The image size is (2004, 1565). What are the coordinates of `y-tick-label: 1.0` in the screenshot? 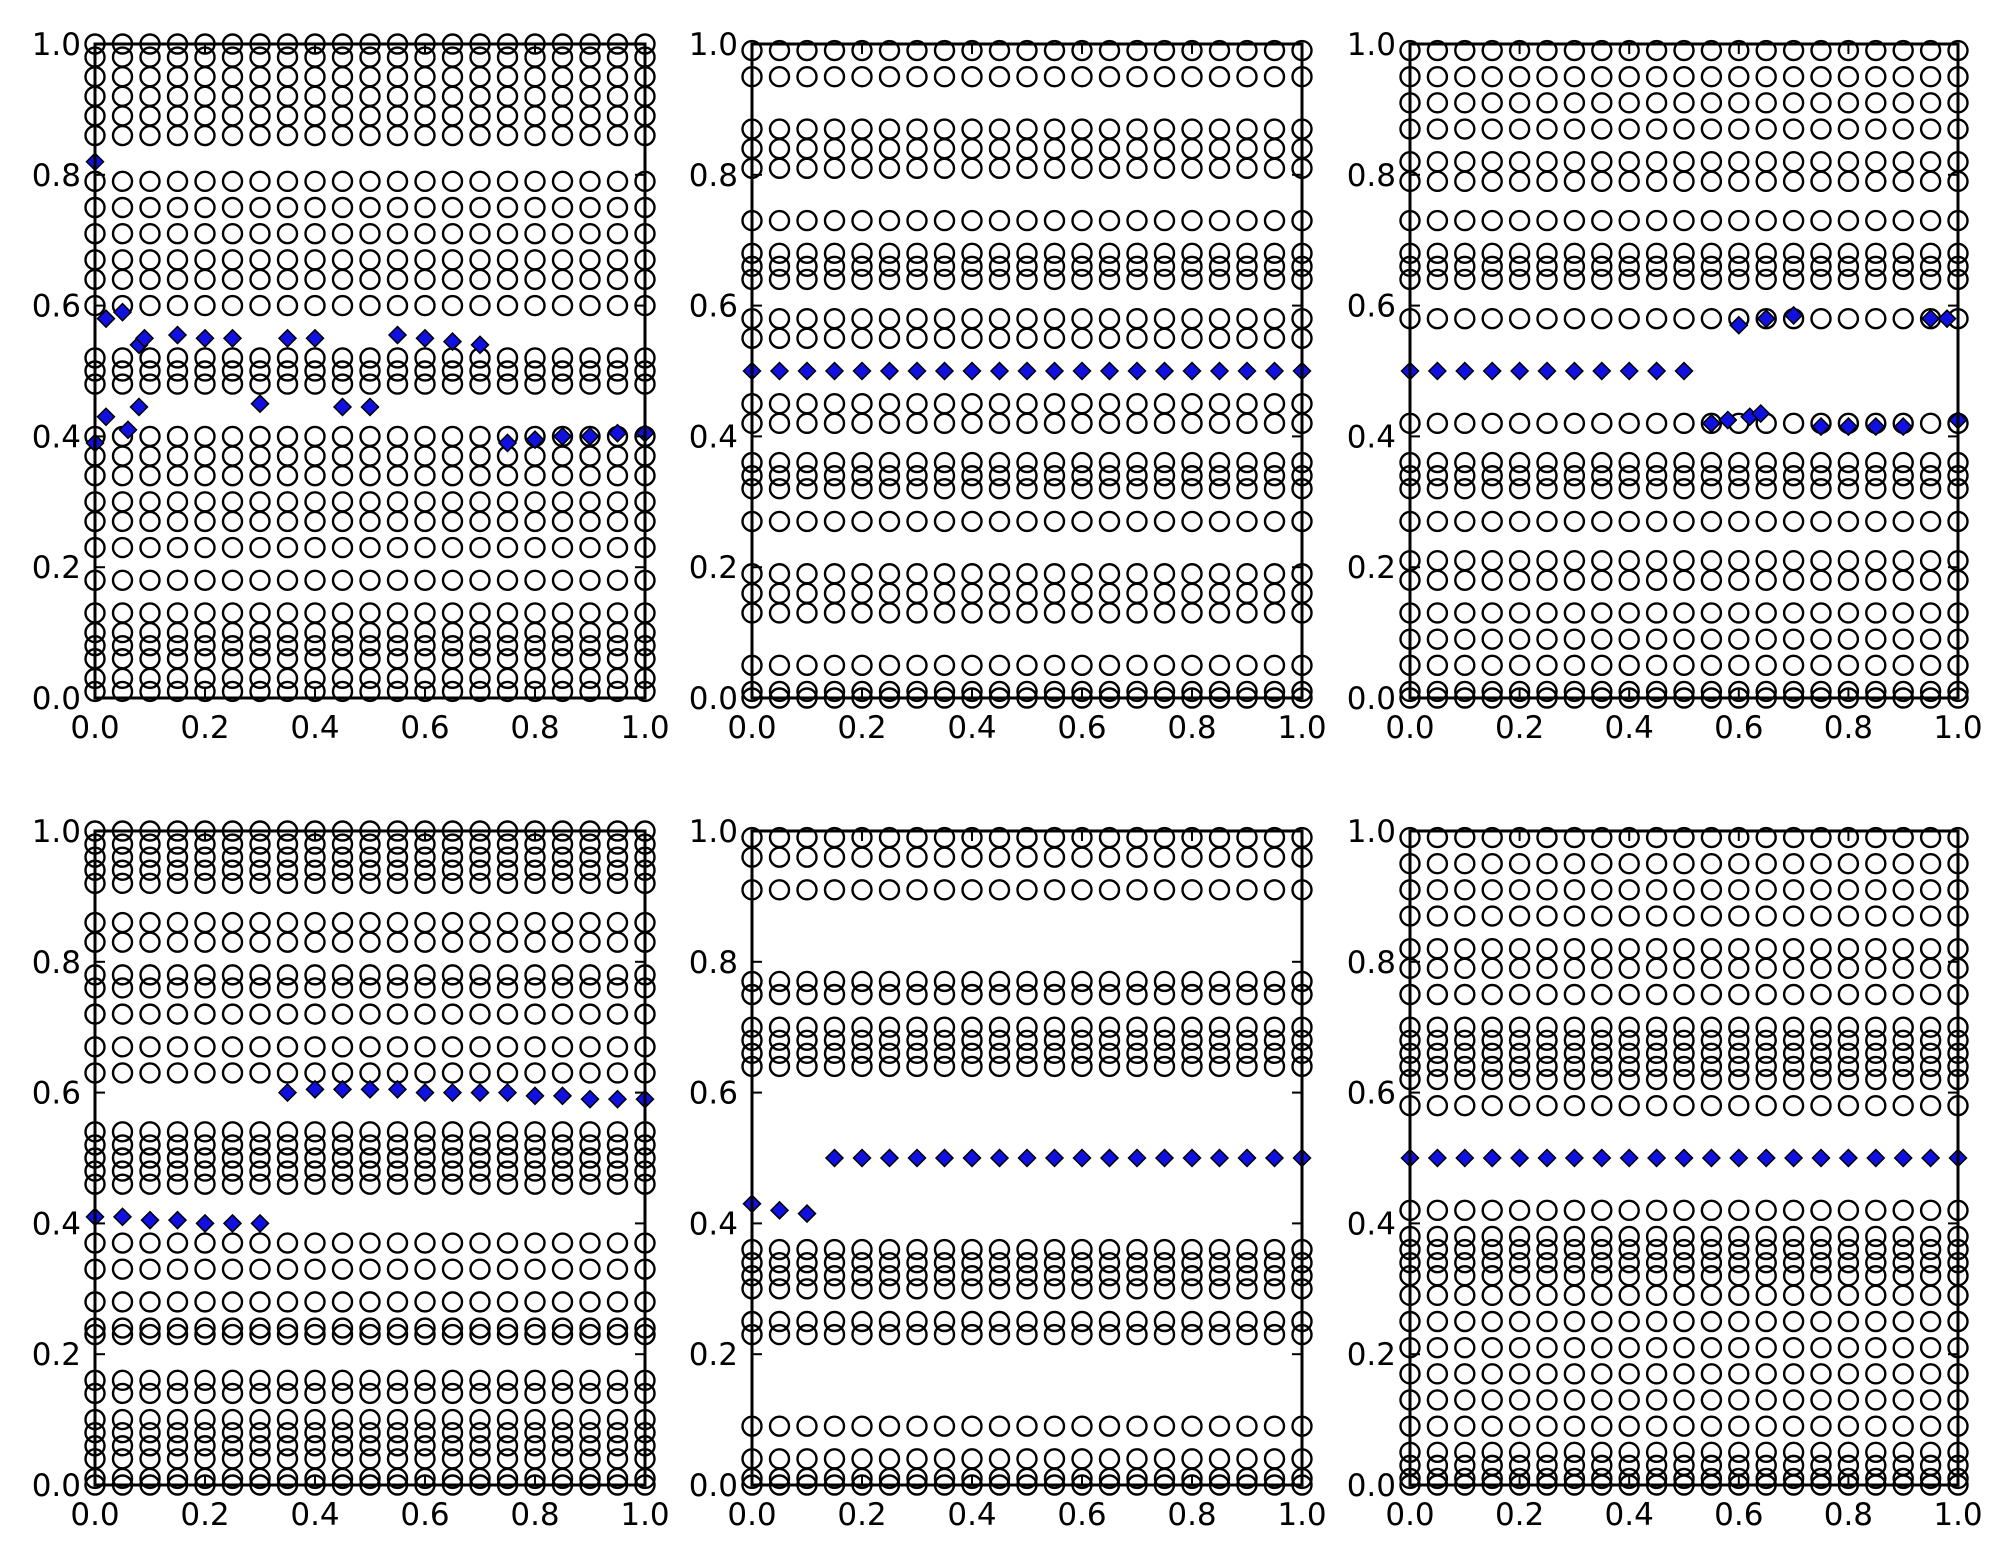 It's located at (1371, 832).